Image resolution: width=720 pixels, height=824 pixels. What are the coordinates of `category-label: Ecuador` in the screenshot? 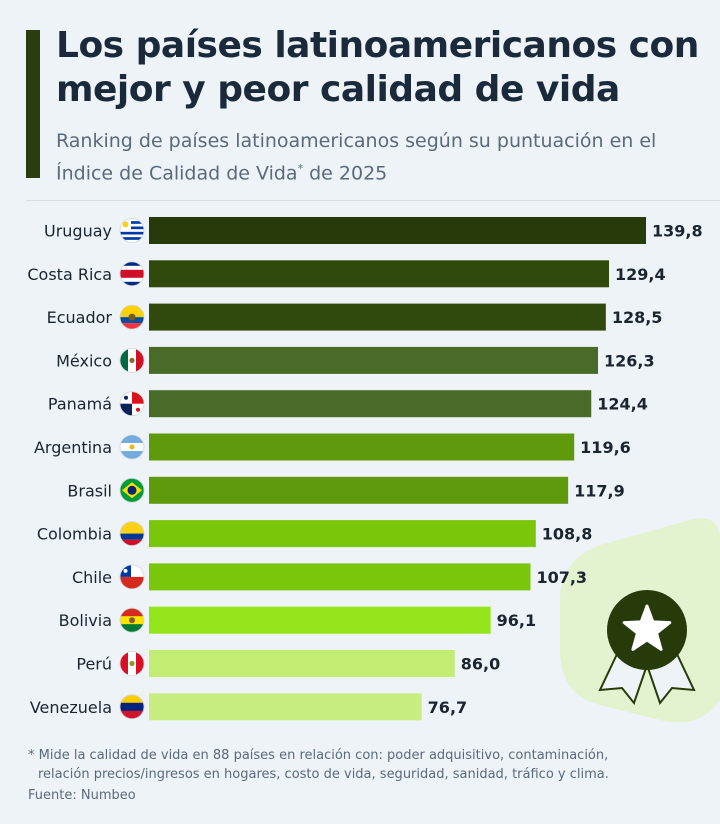 It's located at (80, 317).